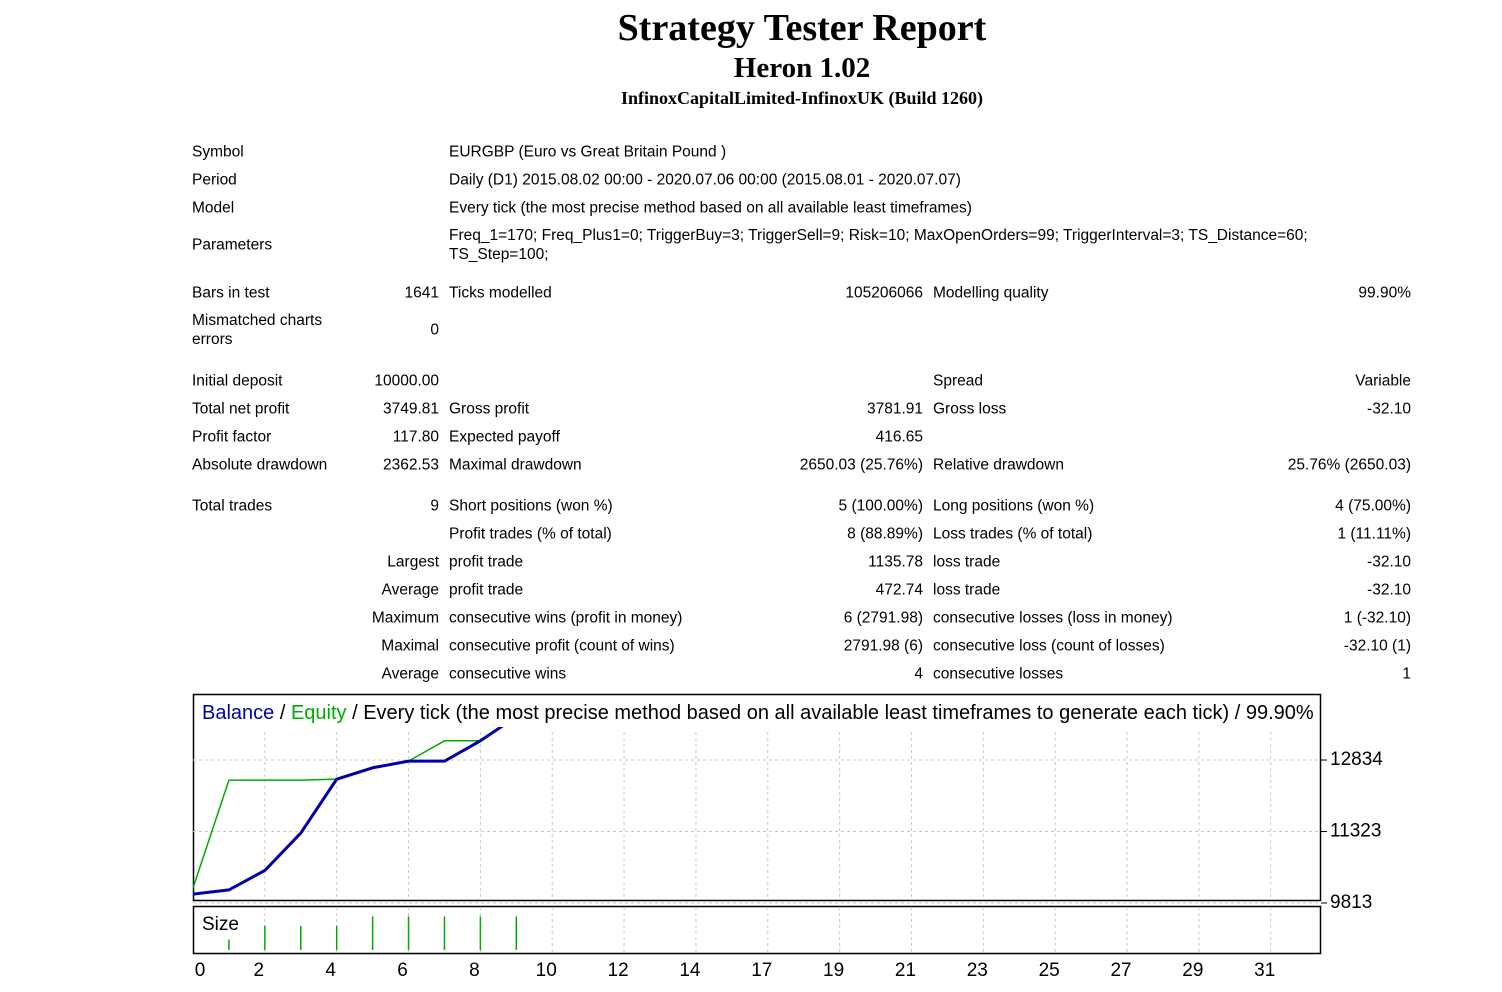 This screenshot has height=992, width=1502. Describe the element at coordinates (257, 330) in the screenshot. I see `stat-label: Mismatched charts errors` at that location.